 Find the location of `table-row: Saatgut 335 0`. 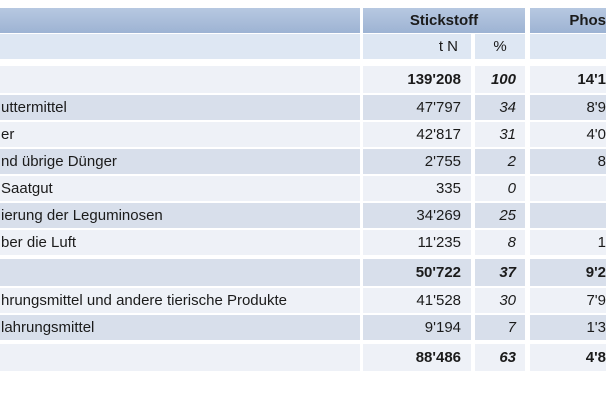

table-row: Saatgut 335 0 is located at coordinates (303, 188).